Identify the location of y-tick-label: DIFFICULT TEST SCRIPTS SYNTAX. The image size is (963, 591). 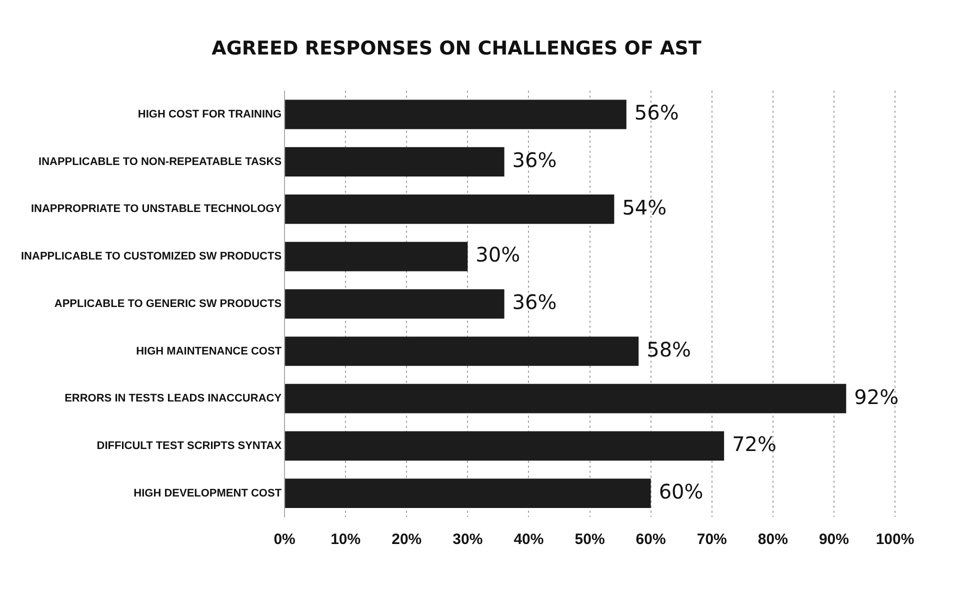
(189, 446).